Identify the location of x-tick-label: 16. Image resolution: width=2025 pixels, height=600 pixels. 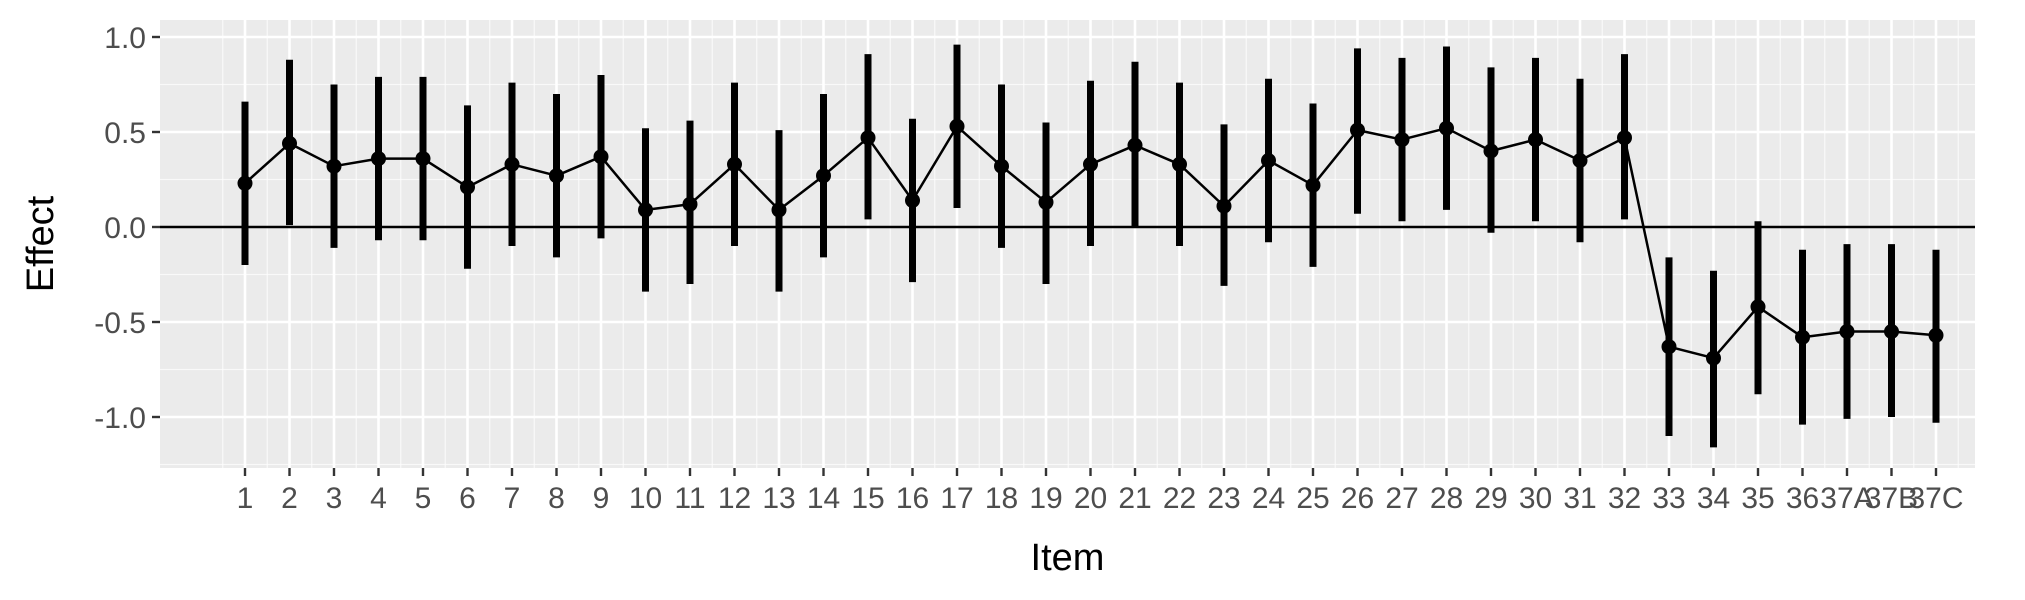
(912, 498).